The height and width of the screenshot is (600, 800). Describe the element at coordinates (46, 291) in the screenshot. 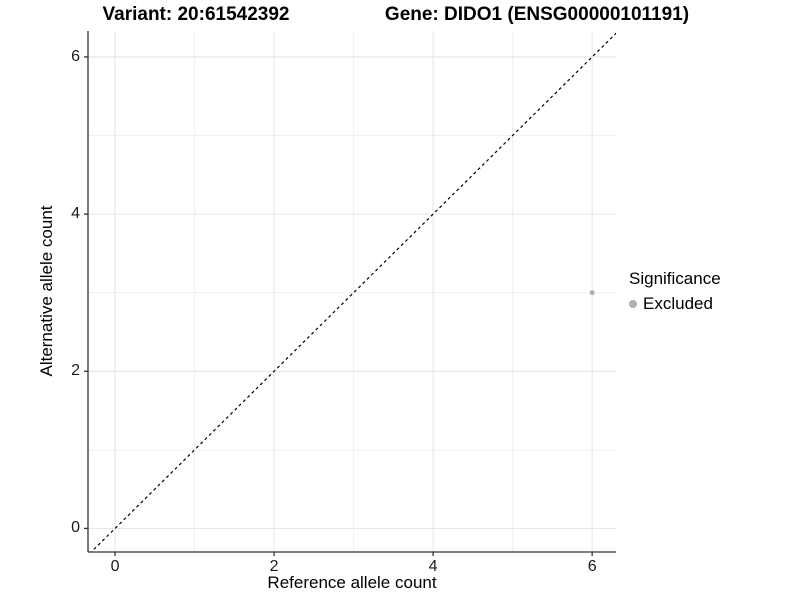

I see `y-axis-title: Alternative allele count` at that location.